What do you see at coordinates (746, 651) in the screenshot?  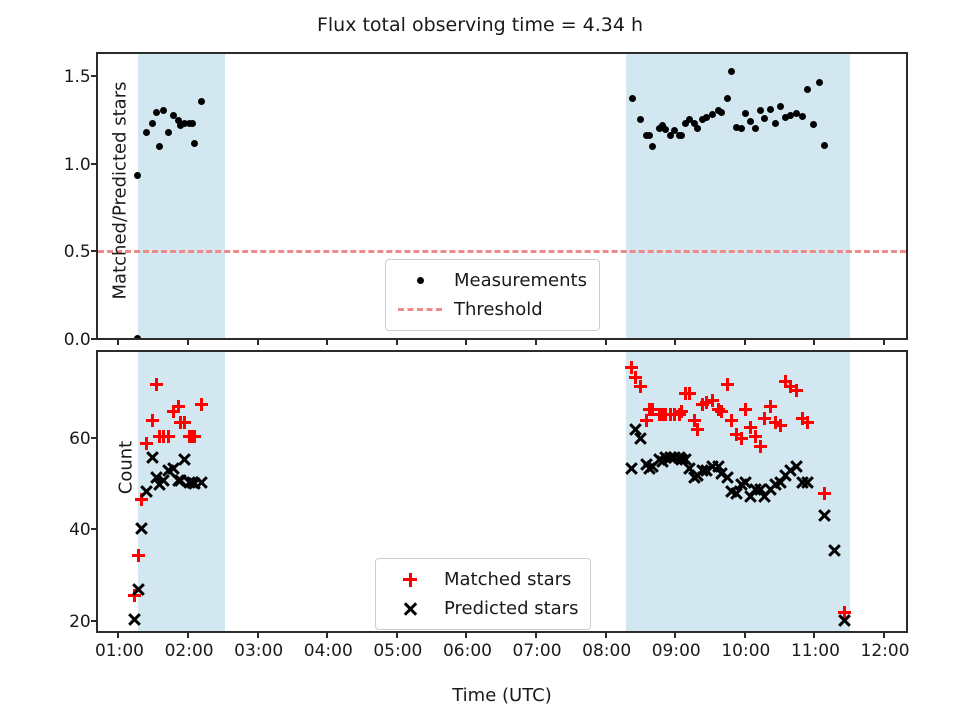 I see `x-tick-label: 10:00` at bounding box center [746, 651].